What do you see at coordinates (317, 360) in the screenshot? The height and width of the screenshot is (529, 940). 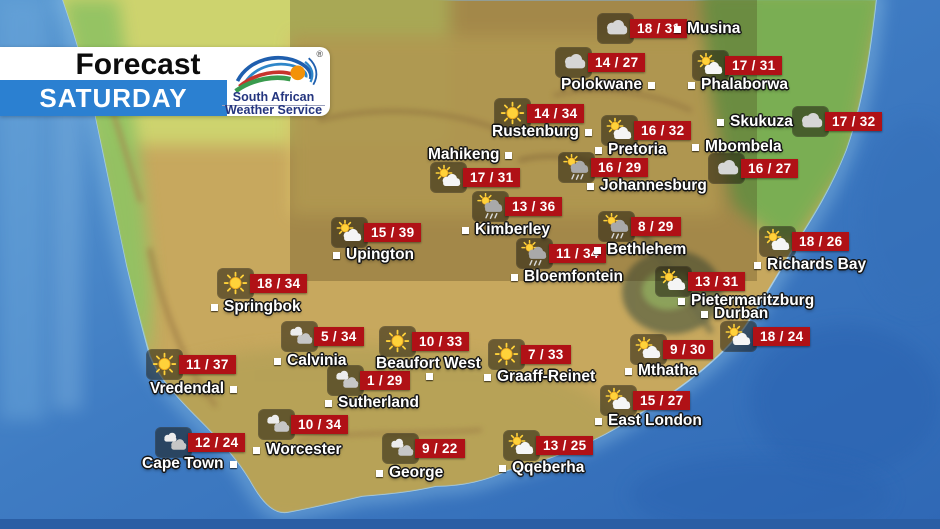 I see `city-name: Calvinia` at bounding box center [317, 360].